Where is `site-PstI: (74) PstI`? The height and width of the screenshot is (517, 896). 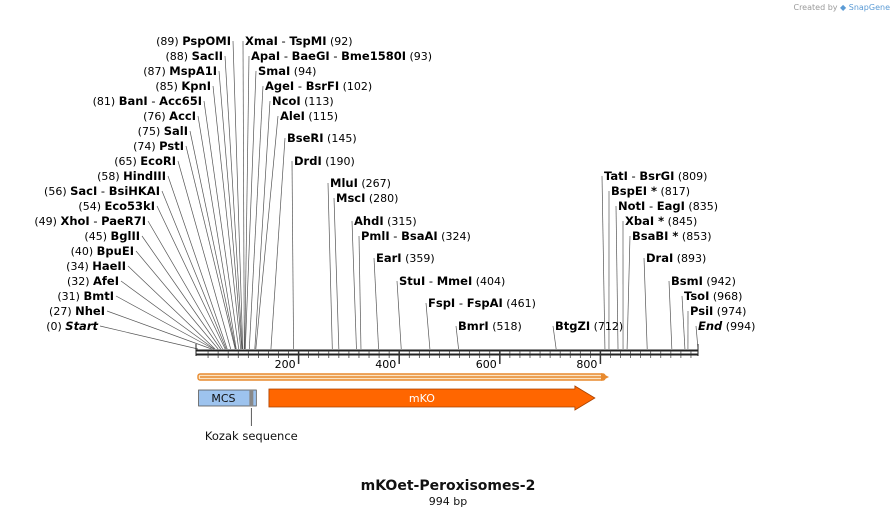
site-PstI: (74) PstI is located at coordinates (158, 146).